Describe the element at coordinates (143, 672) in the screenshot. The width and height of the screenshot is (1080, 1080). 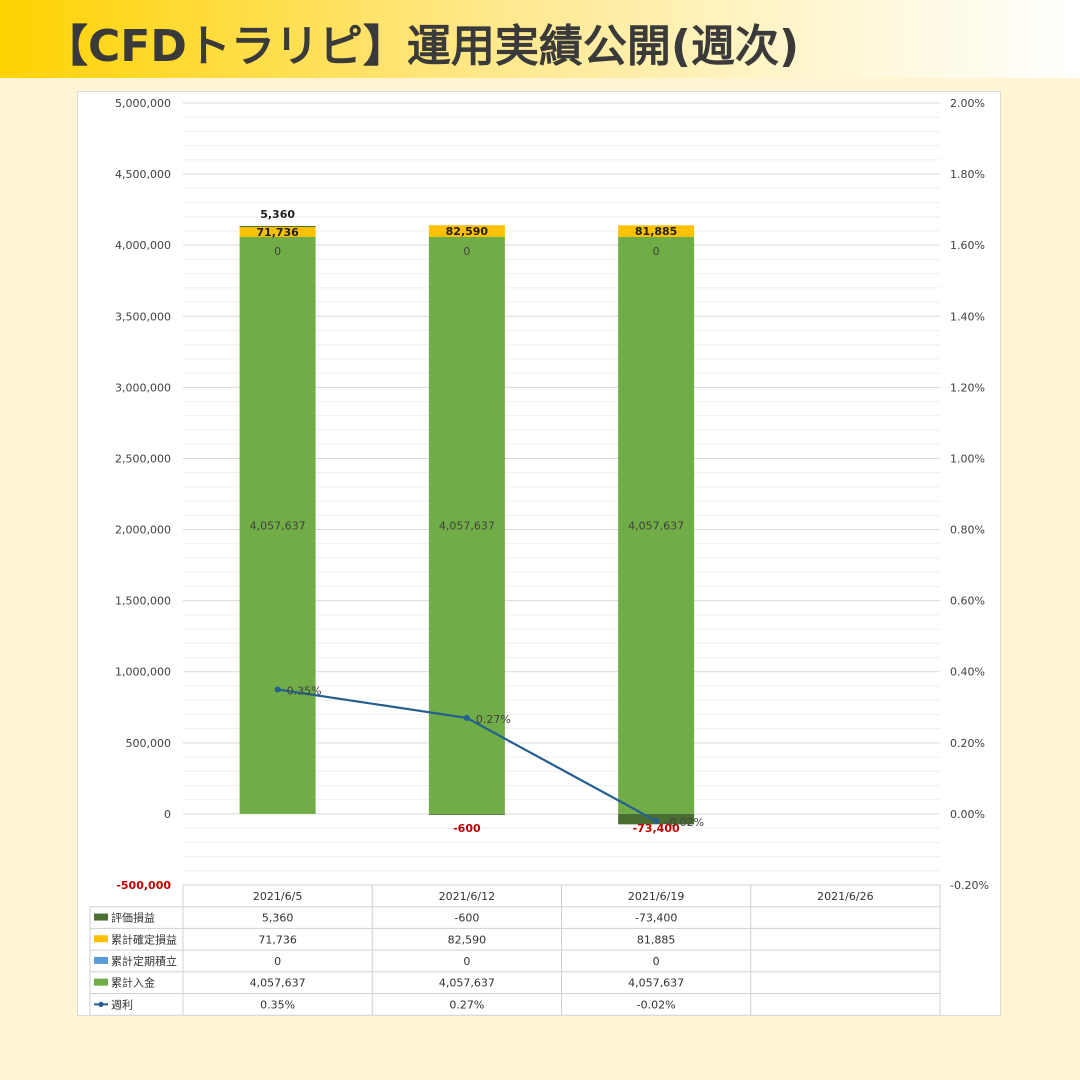
I see `left-axis-tick-label: 1,000,000` at that location.